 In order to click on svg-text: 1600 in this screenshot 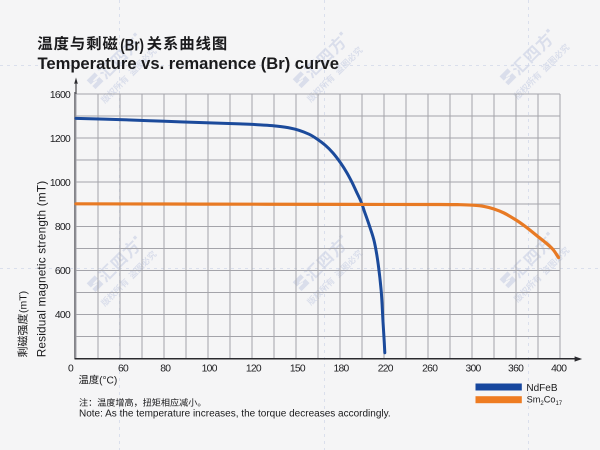, I will do `click(60, 95)`.